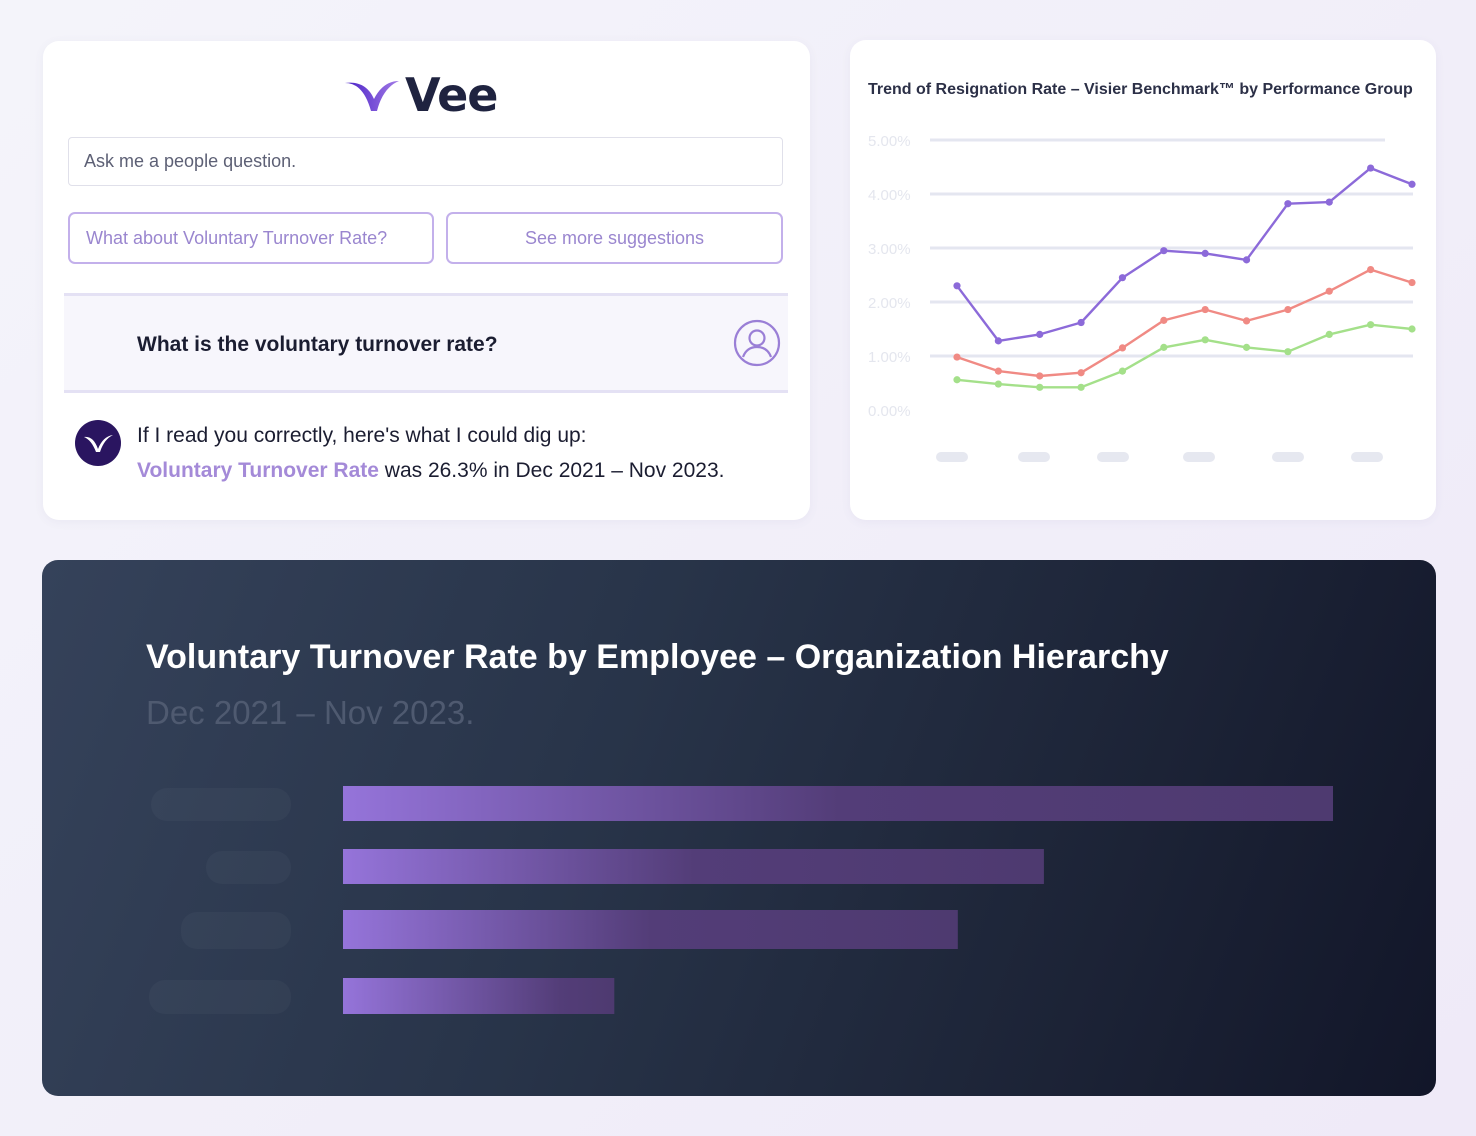  What do you see at coordinates (372, 96) in the screenshot?
I see `vee-logo-mark-icon` at bounding box center [372, 96].